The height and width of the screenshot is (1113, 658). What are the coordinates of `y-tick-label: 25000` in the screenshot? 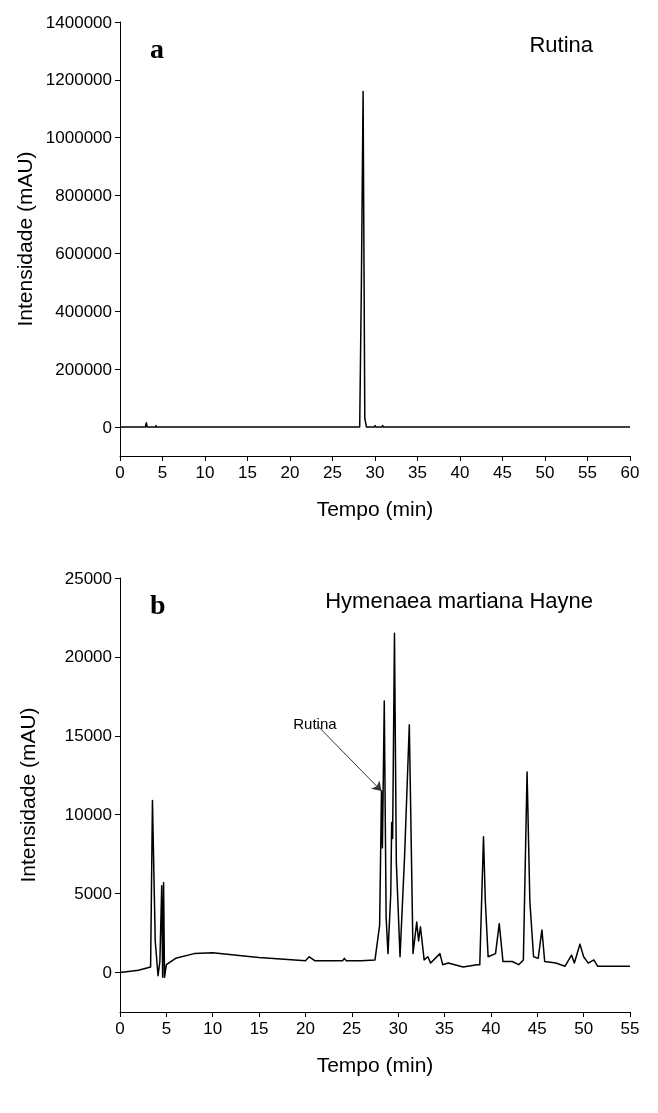 It's located at (88, 578).